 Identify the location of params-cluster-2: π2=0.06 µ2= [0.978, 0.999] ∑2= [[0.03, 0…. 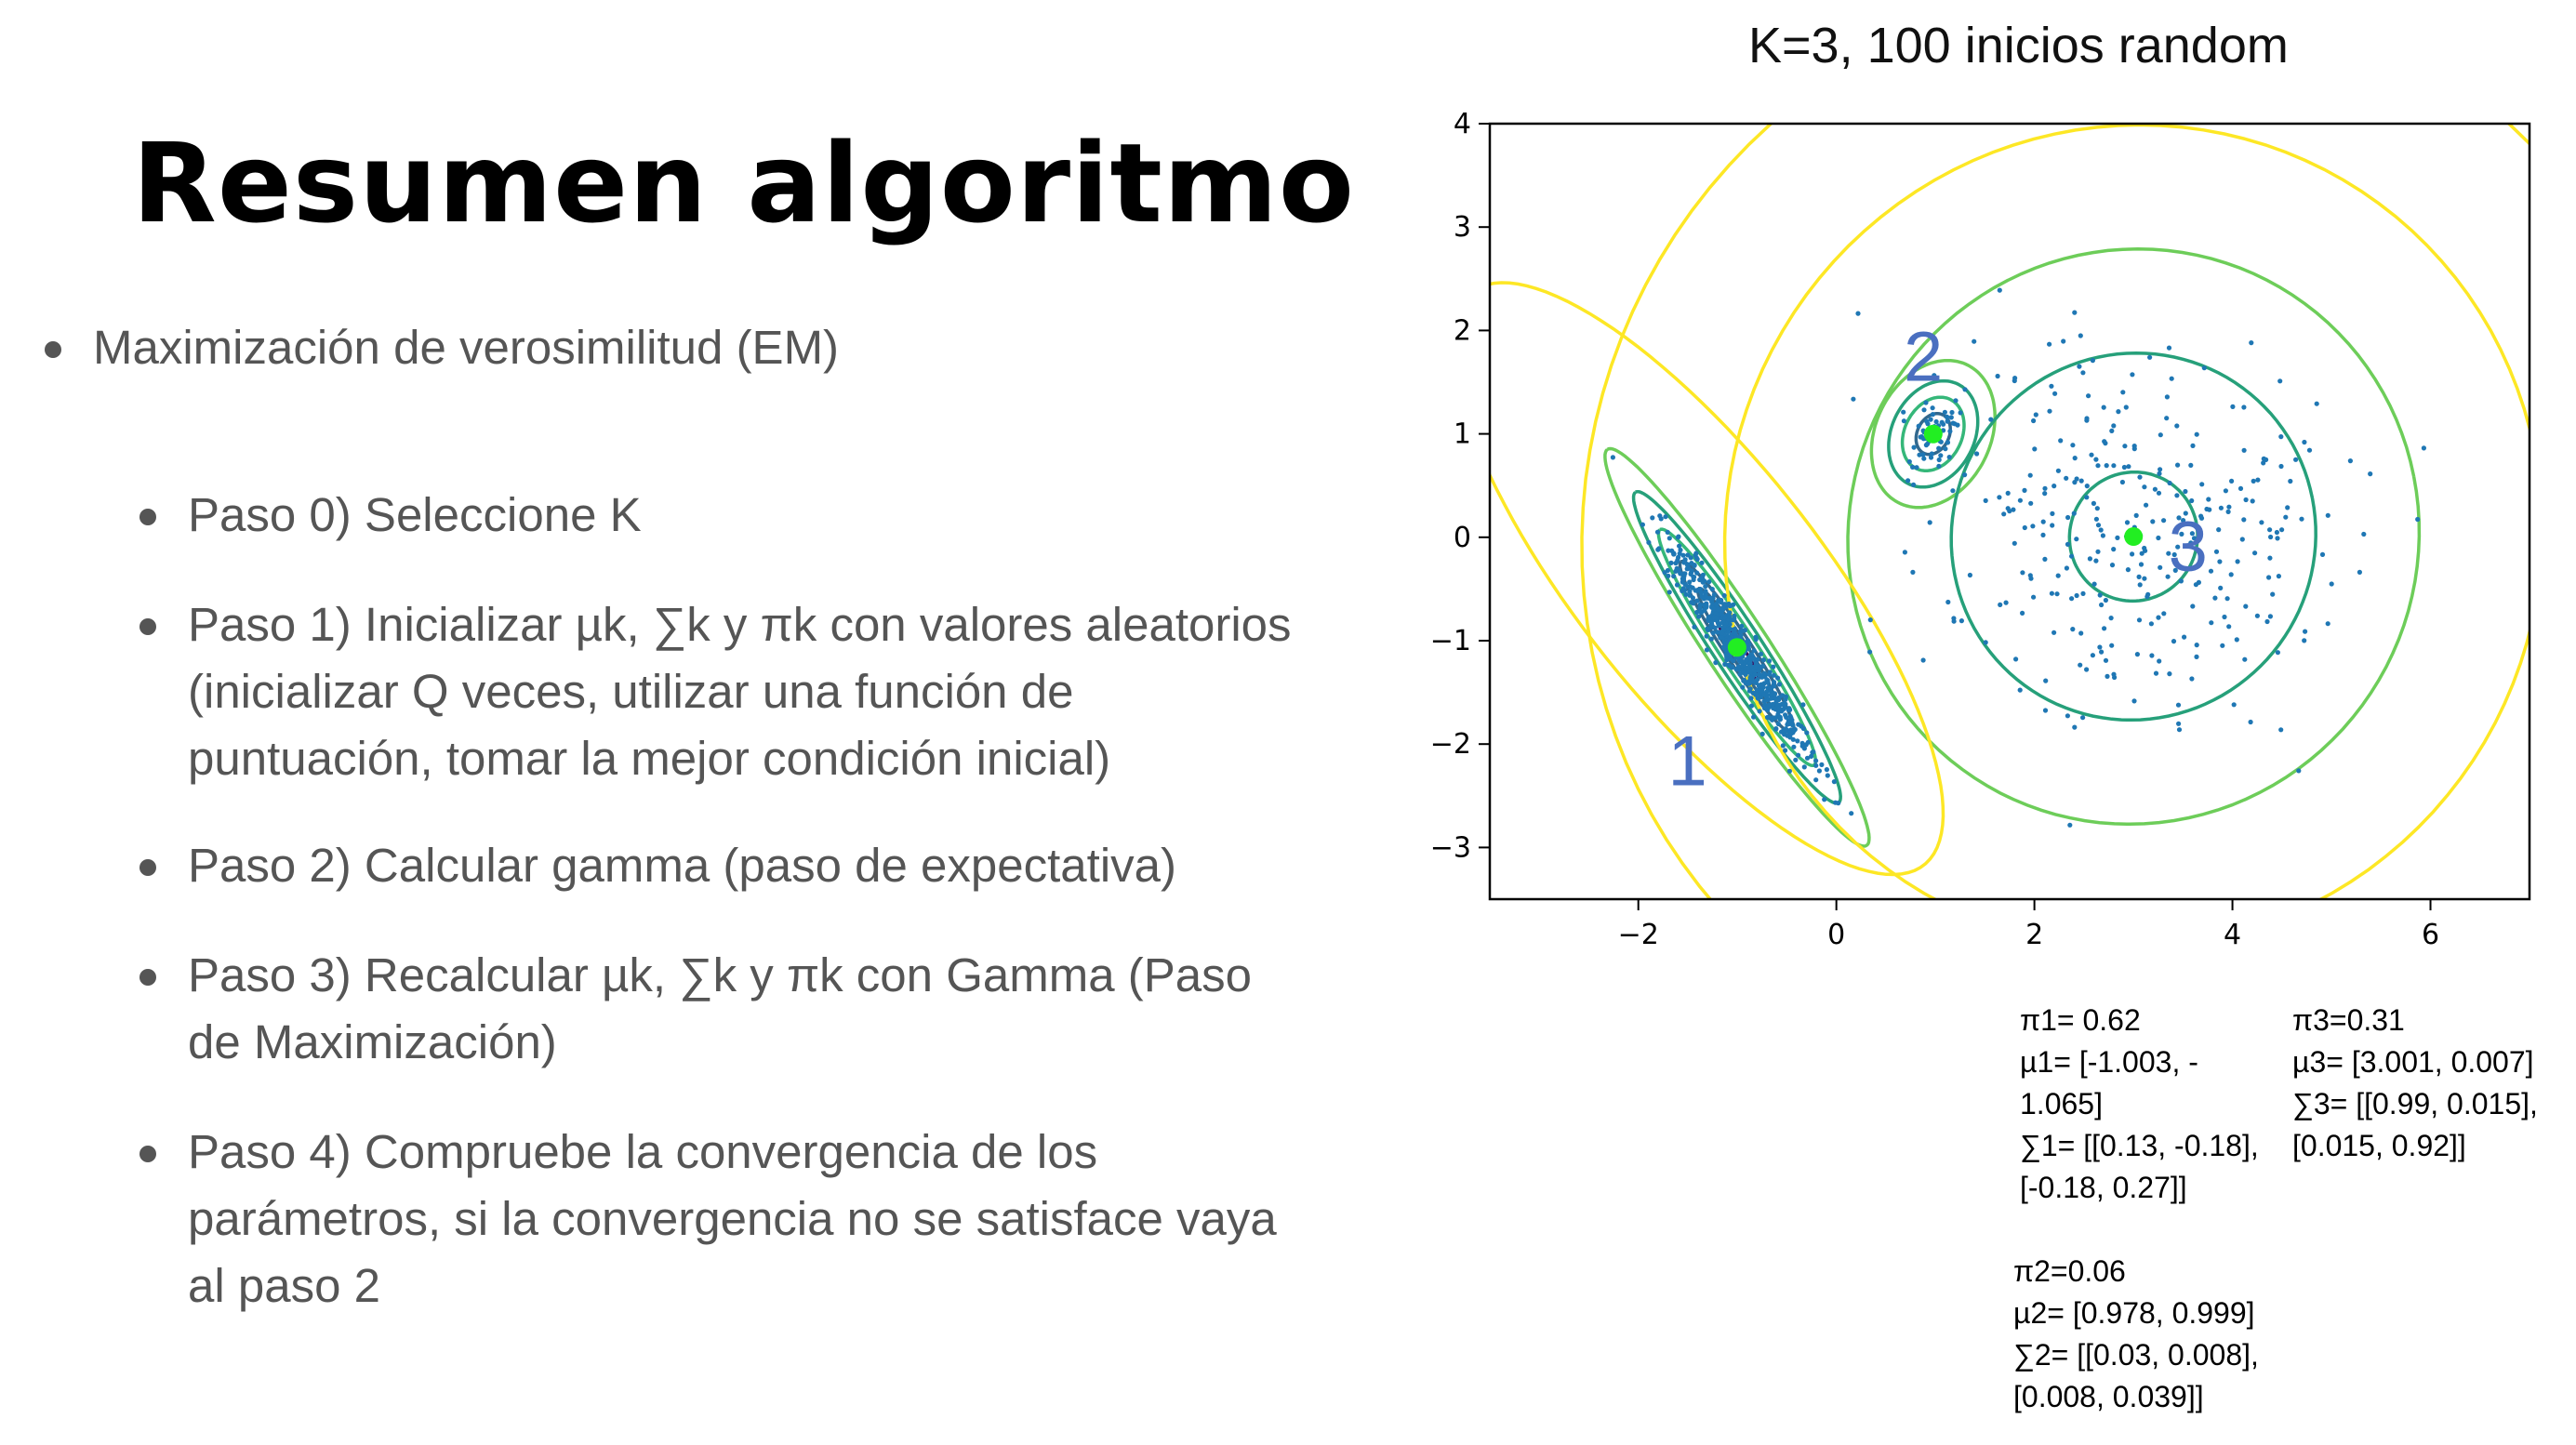
(2136, 1334).